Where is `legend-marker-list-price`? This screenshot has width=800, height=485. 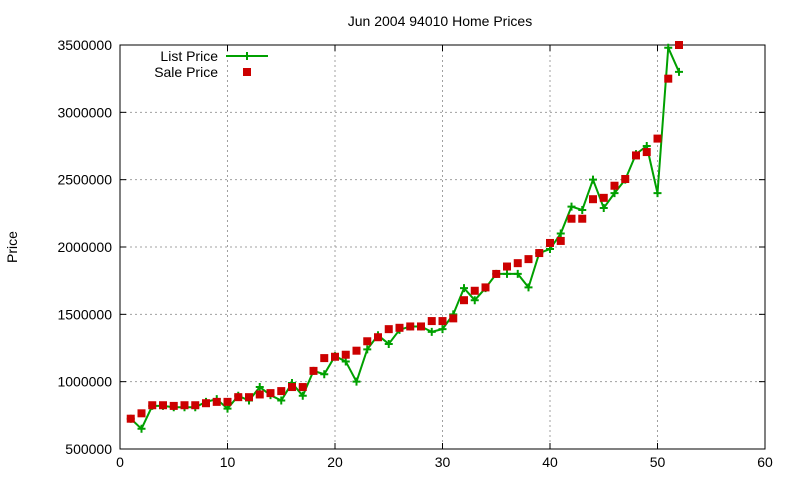 legend-marker-list-price is located at coordinates (247, 56).